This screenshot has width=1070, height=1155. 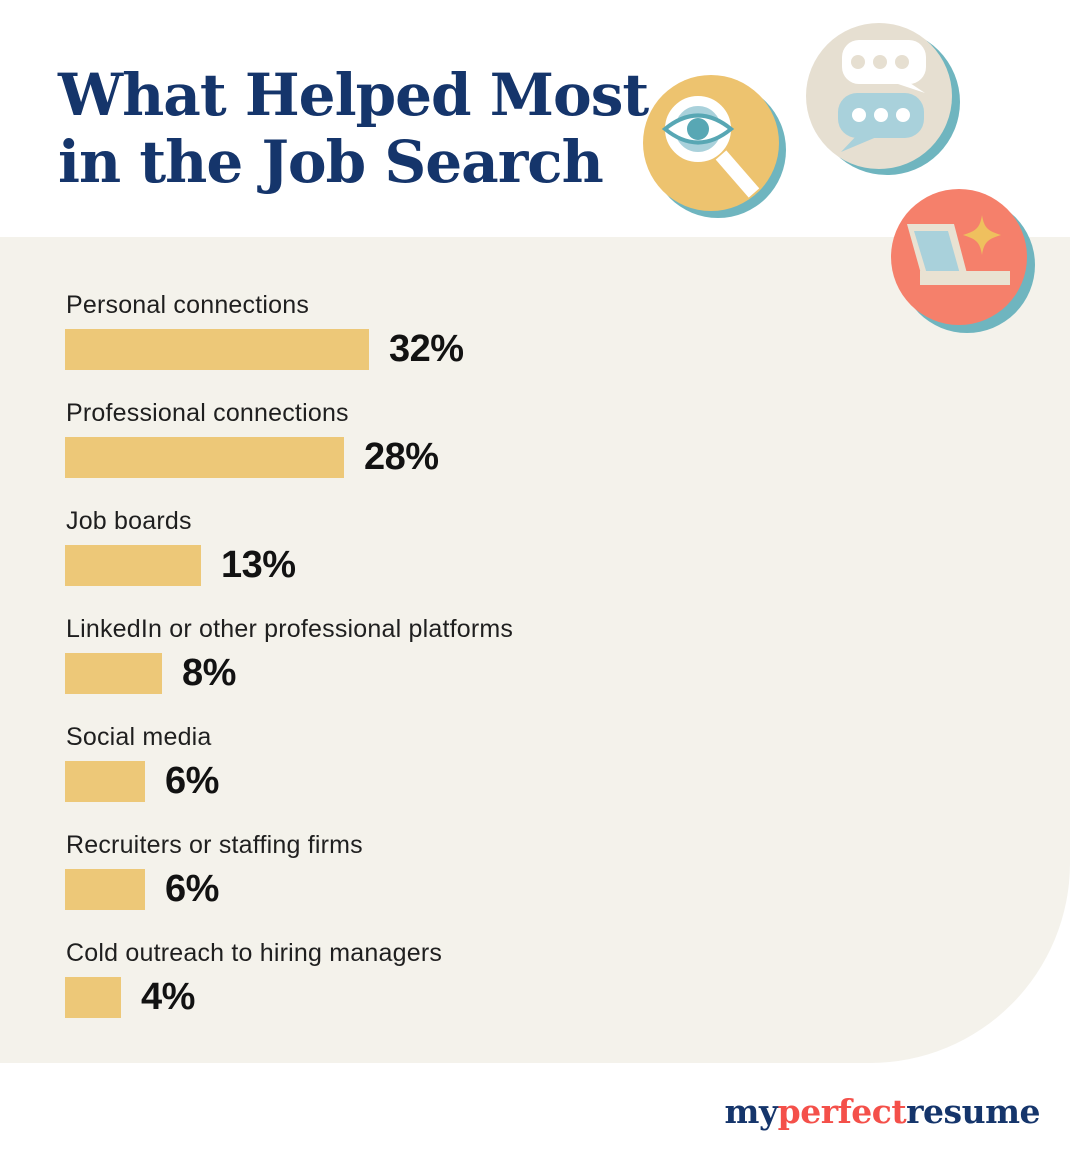 I want to click on bar-label: Professional connections, so click(x=207, y=413).